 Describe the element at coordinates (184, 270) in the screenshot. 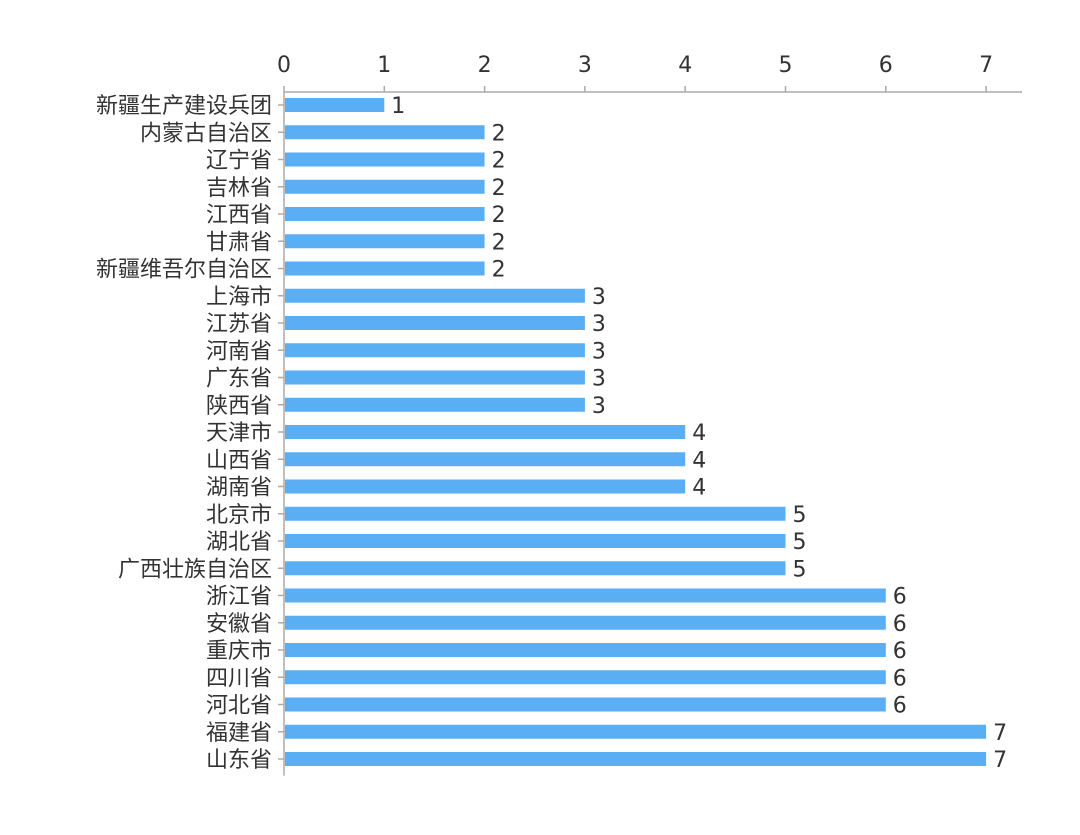

I see `category-label: 新疆维吾尔自治区` at that location.